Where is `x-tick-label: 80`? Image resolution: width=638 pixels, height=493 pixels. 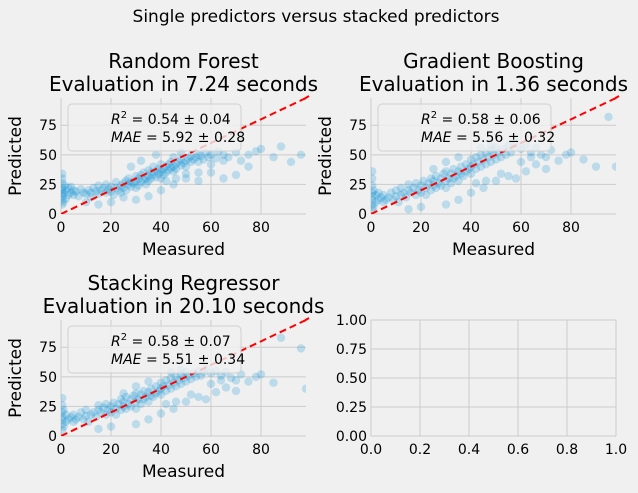 x-tick-label: 80 is located at coordinates (261, 228).